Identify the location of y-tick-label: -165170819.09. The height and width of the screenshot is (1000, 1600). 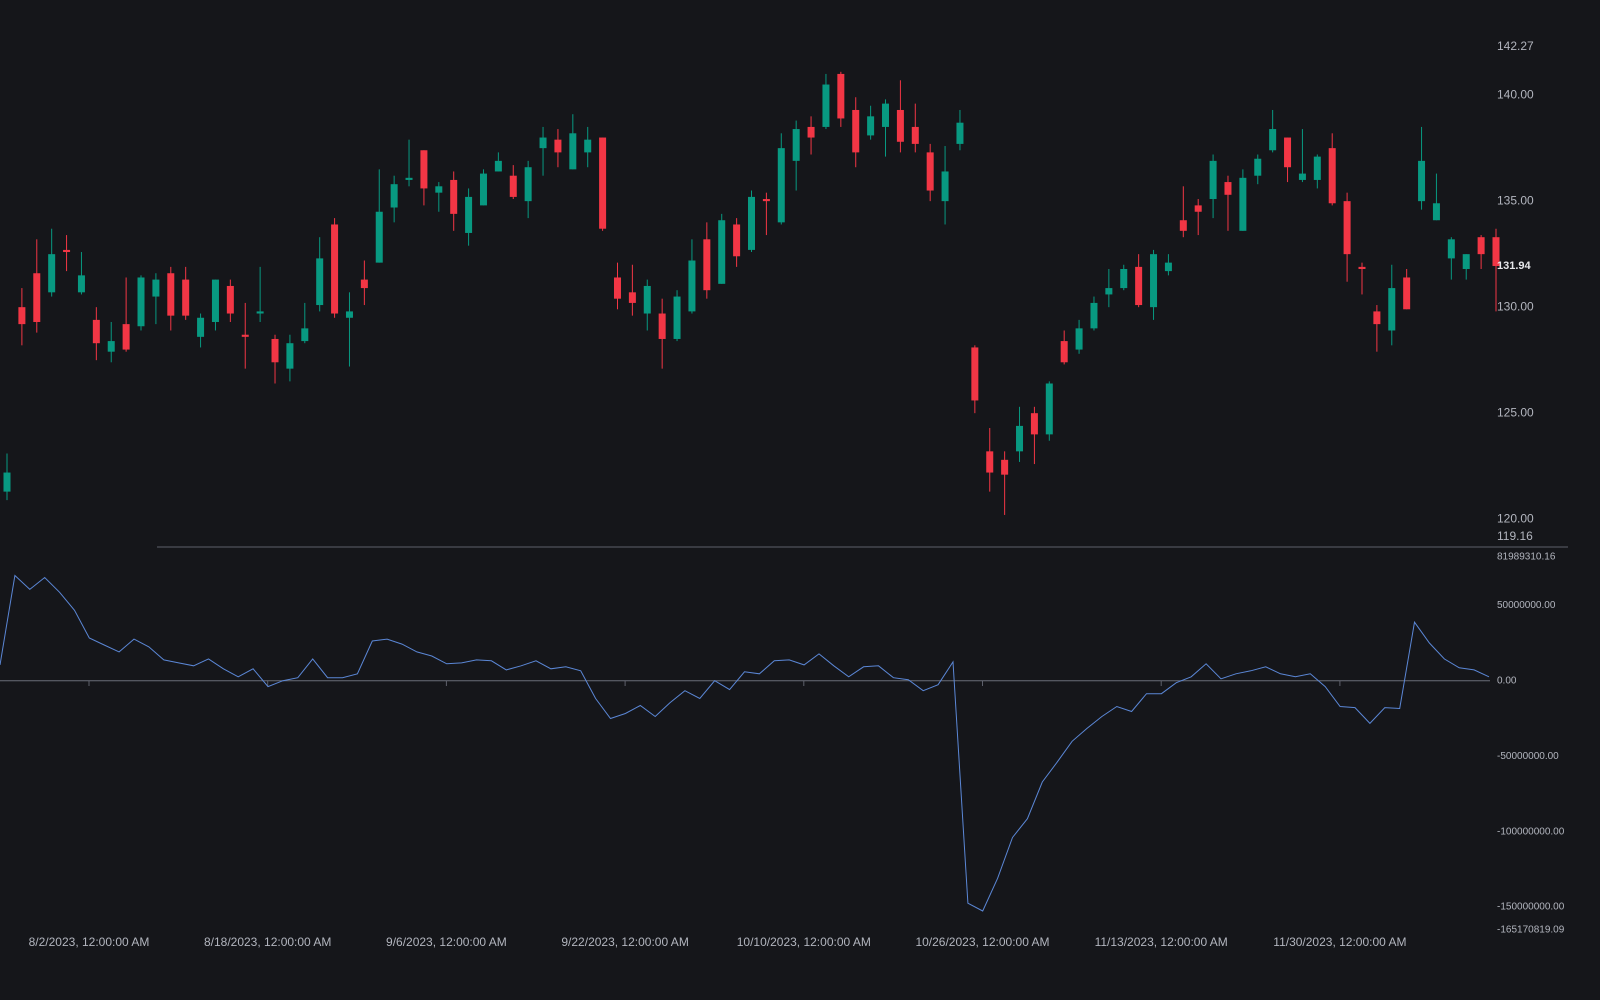
(1531, 930).